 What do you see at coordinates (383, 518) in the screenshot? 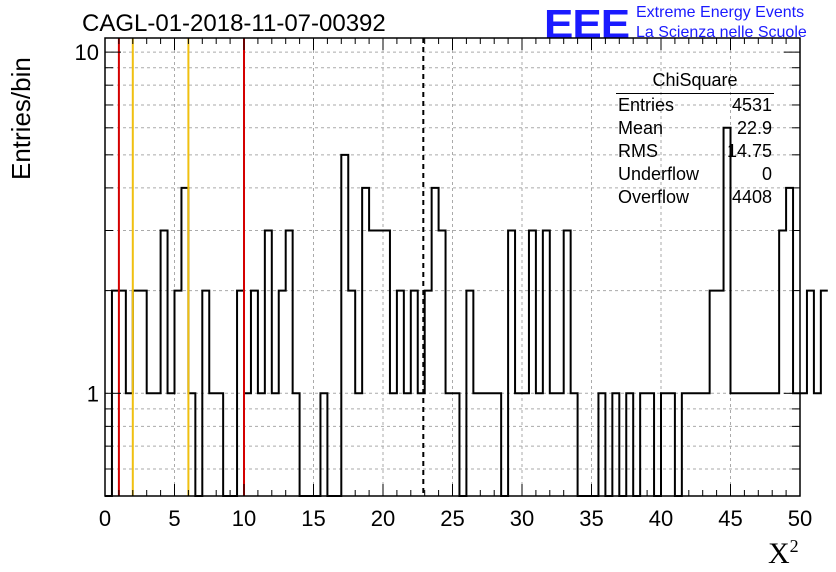
I see `x-tick-label: 20` at bounding box center [383, 518].